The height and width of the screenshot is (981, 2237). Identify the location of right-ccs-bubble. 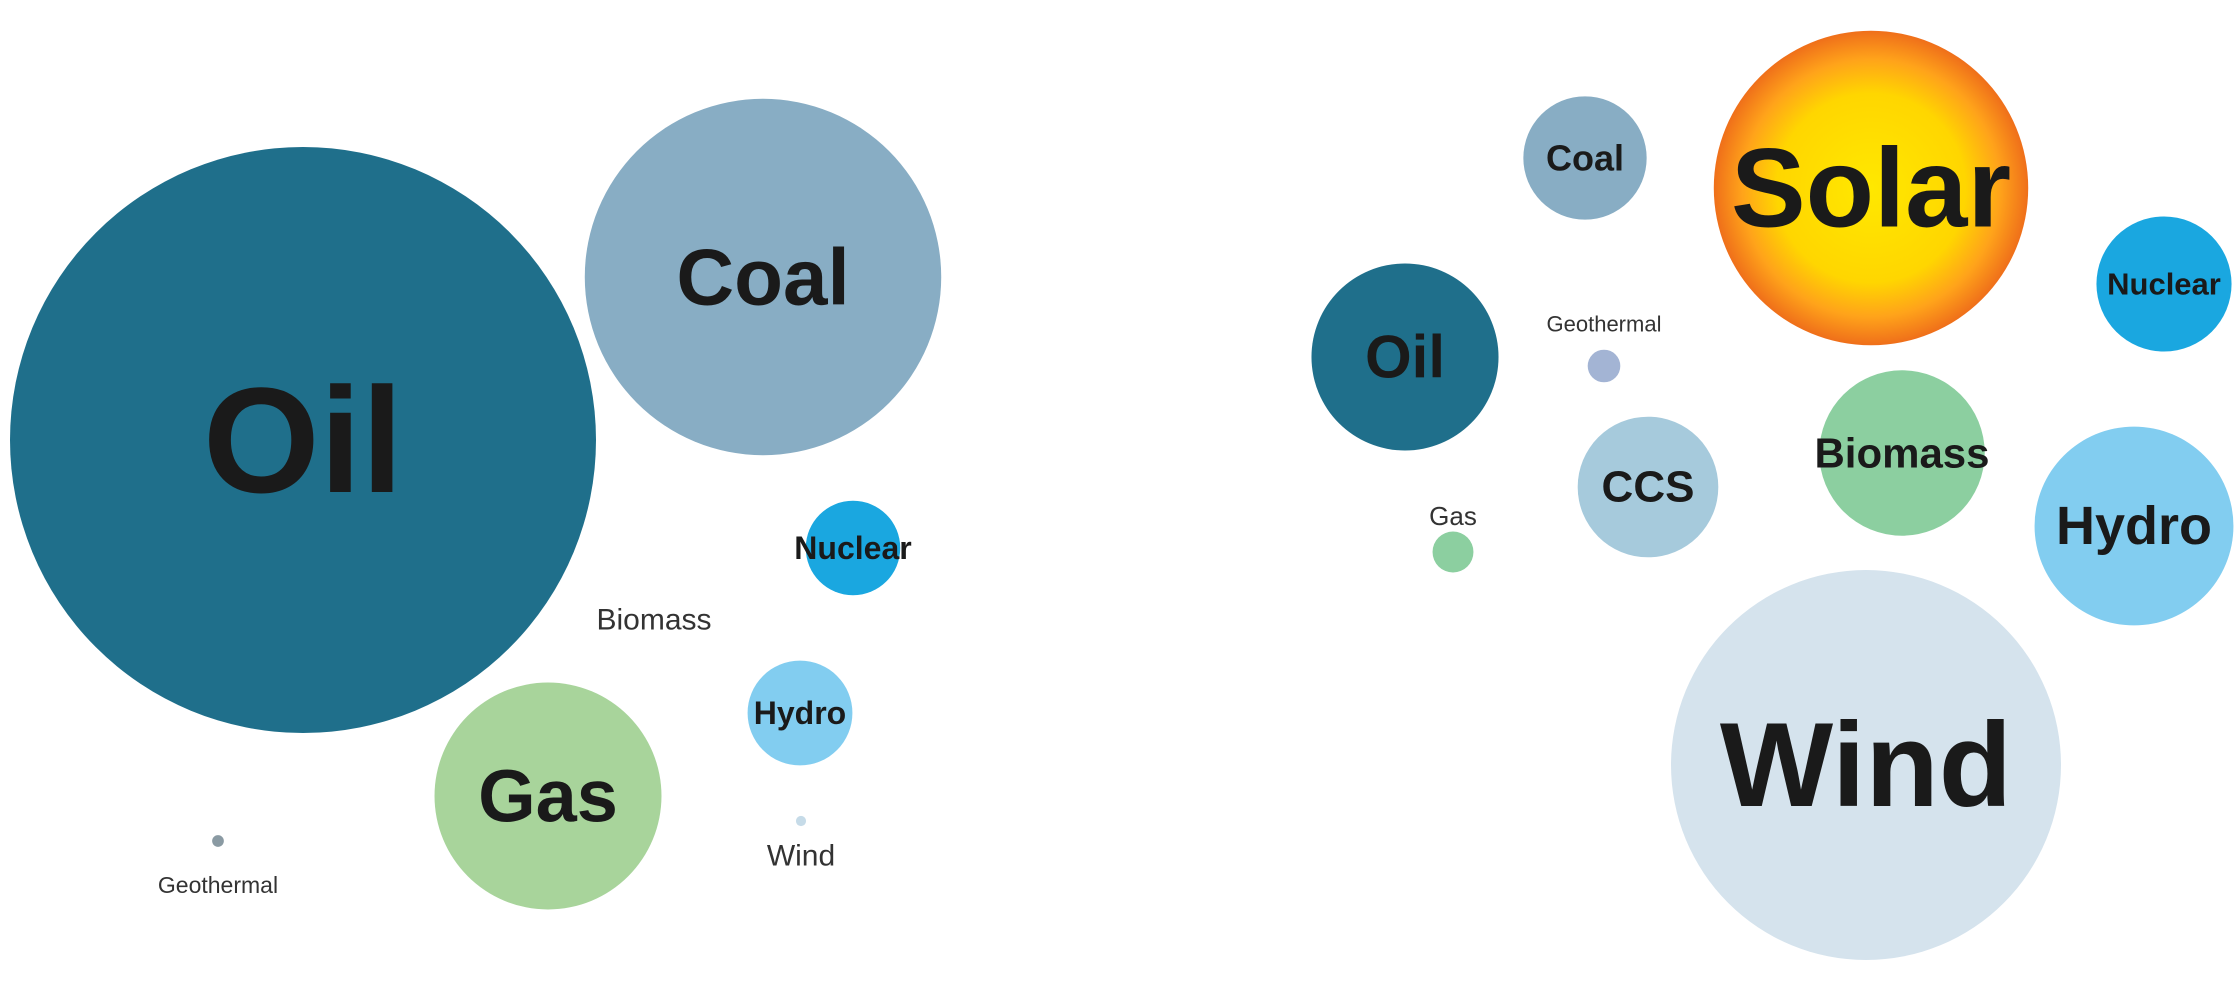
(1648, 487).